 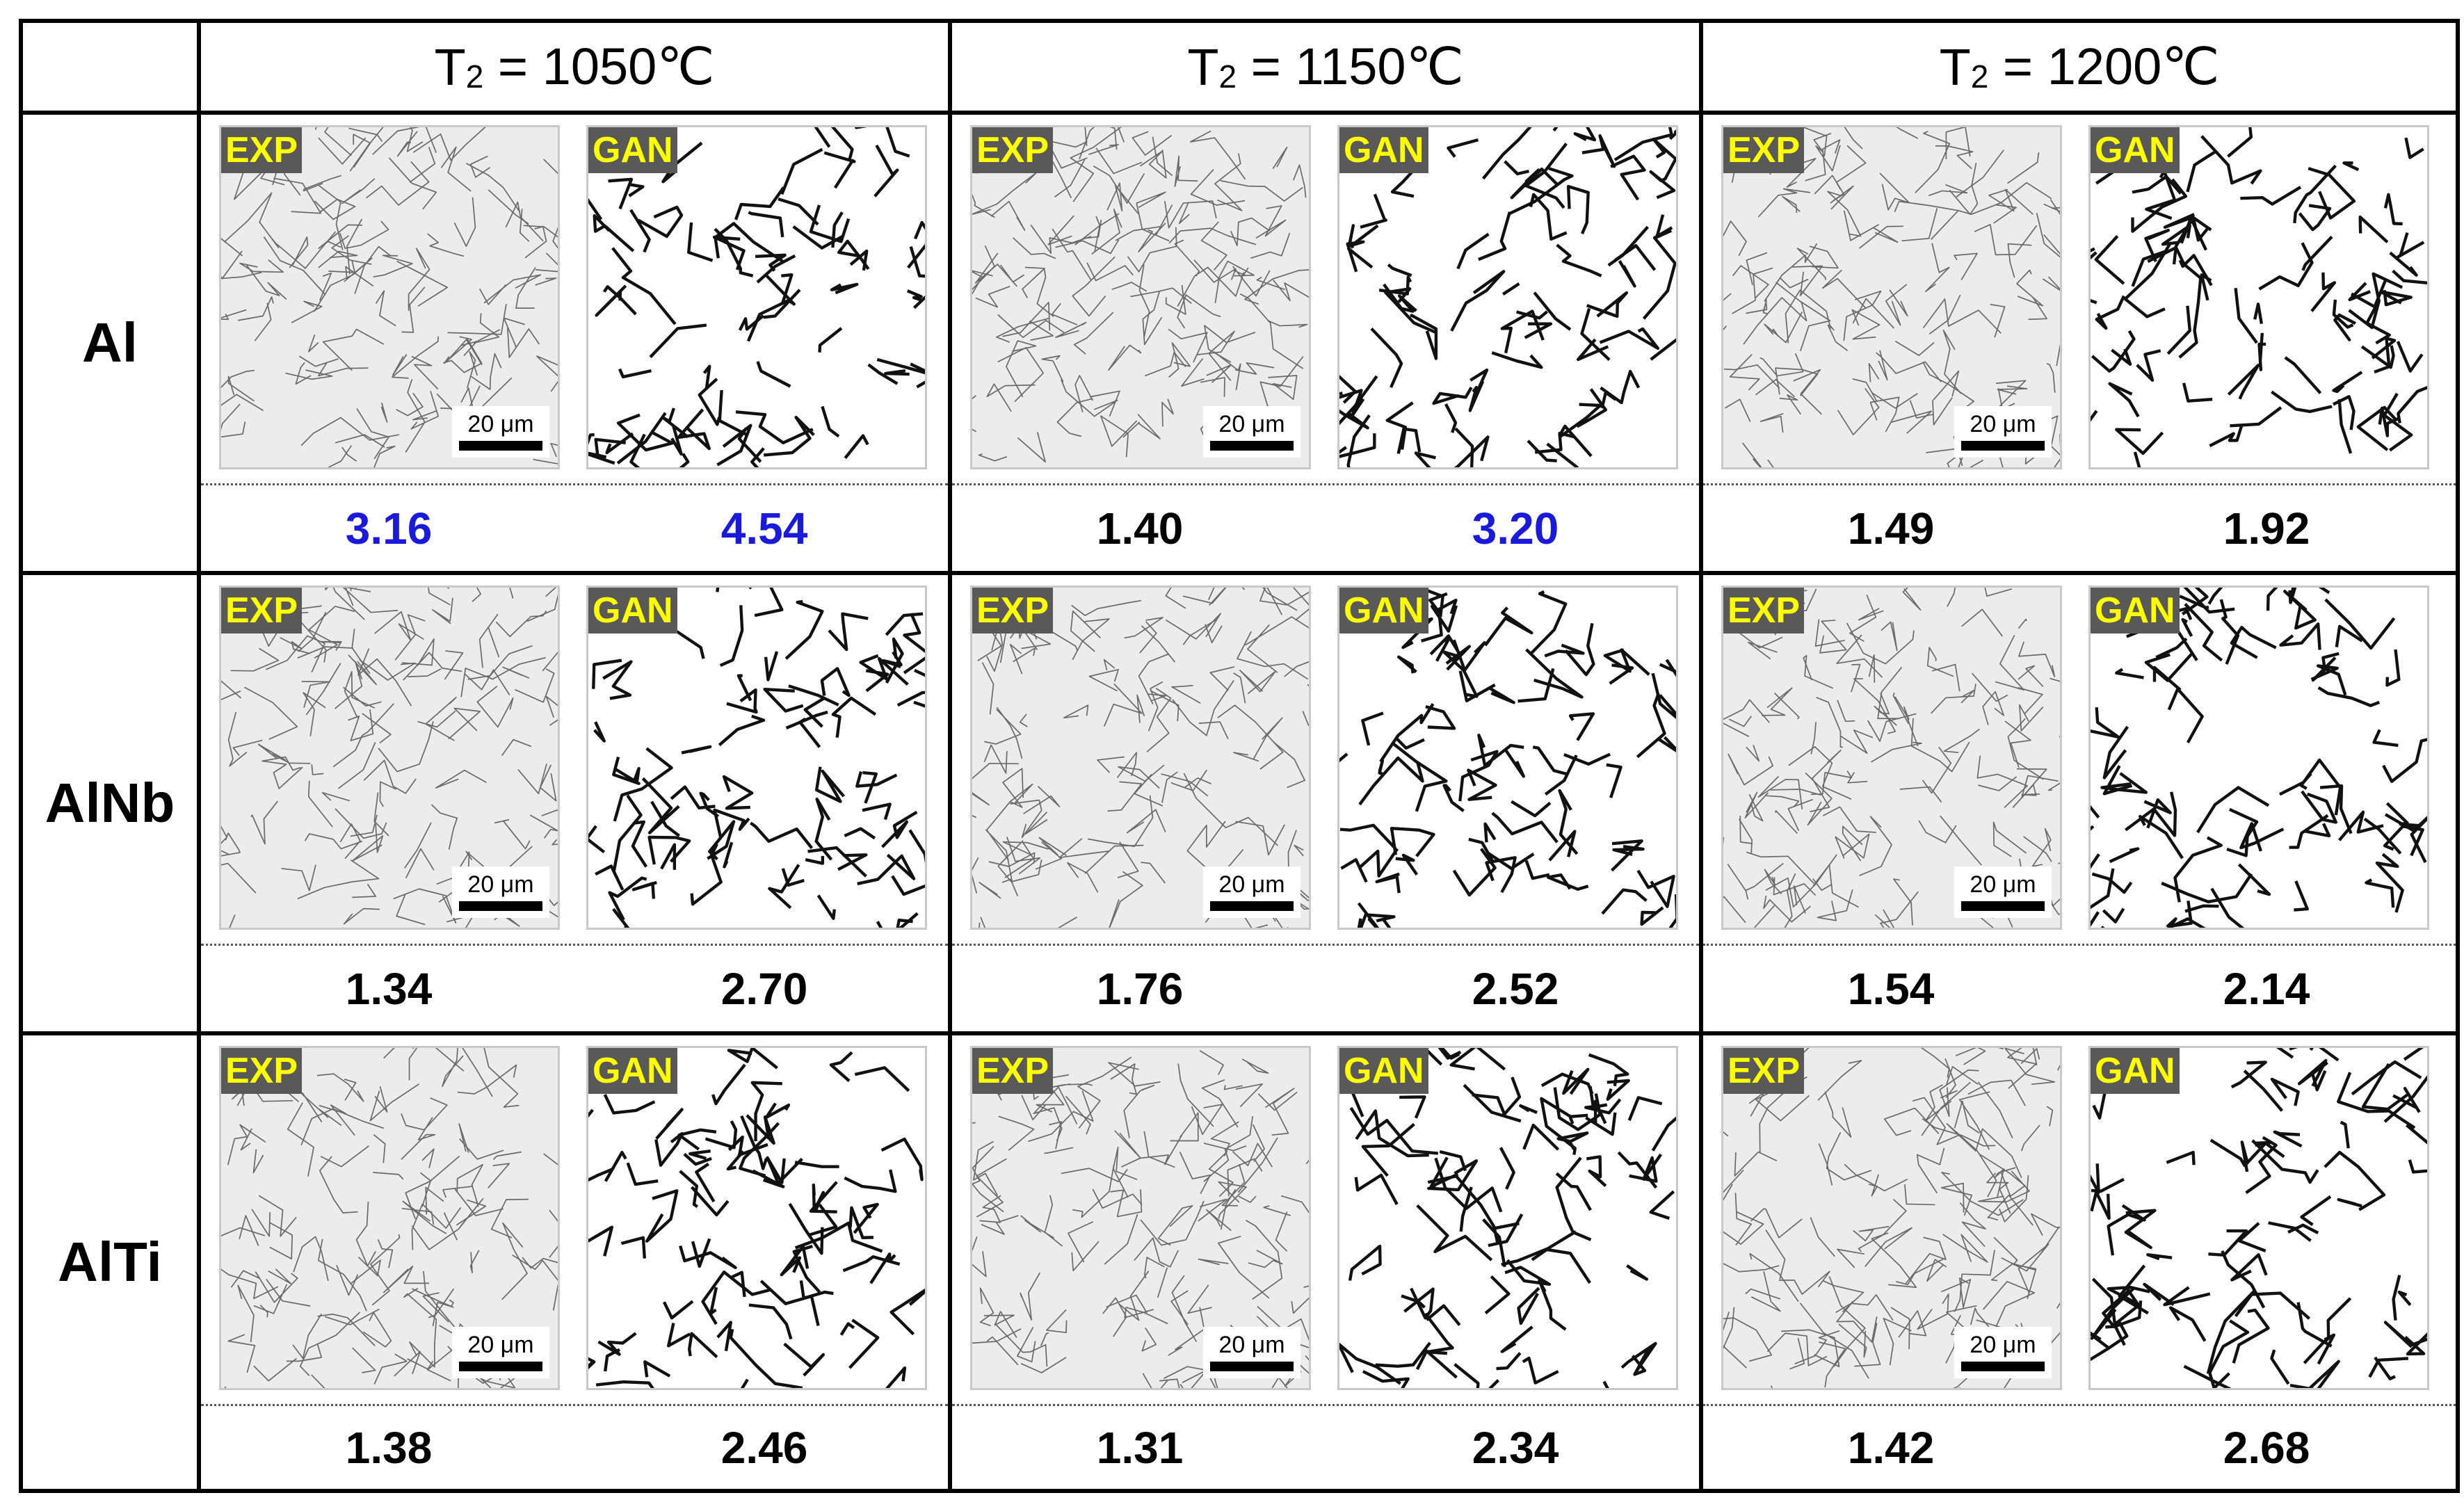 I want to click on exp-value: 1.38, so click(x=389, y=1447).